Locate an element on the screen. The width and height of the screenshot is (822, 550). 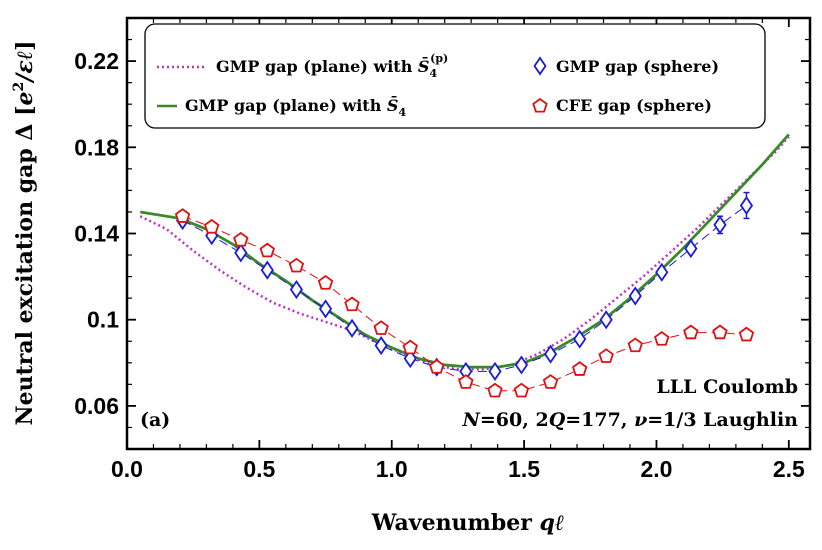
annotation-interaction: LLL Coulomb is located at coordinates (727, 387).